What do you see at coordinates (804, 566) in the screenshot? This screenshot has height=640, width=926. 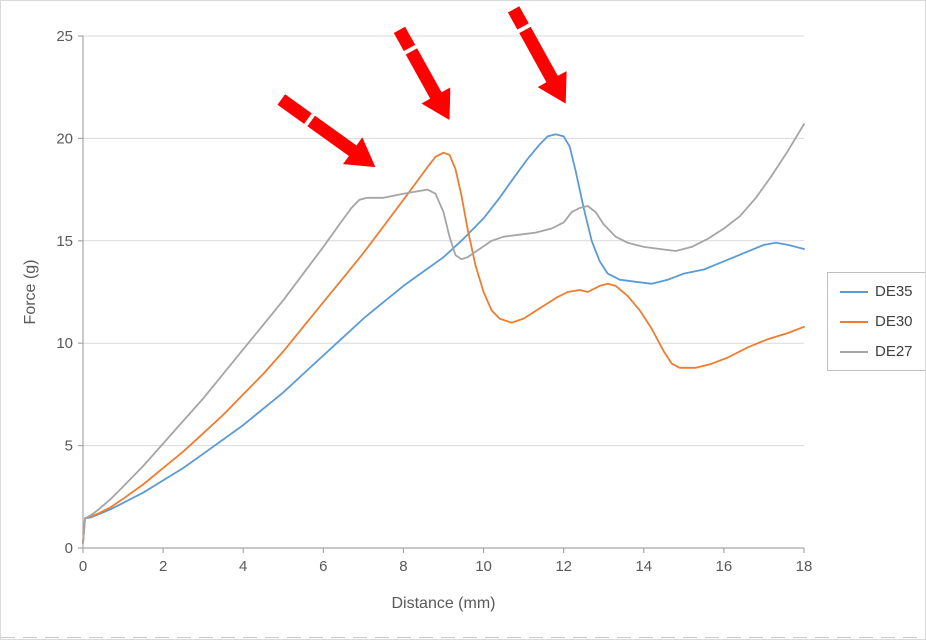 I see `x-tick-label: 18` at bounding box center [804, 566].